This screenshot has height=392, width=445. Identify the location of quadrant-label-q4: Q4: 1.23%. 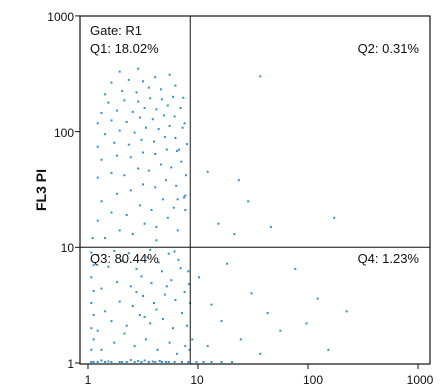
(389, 258).